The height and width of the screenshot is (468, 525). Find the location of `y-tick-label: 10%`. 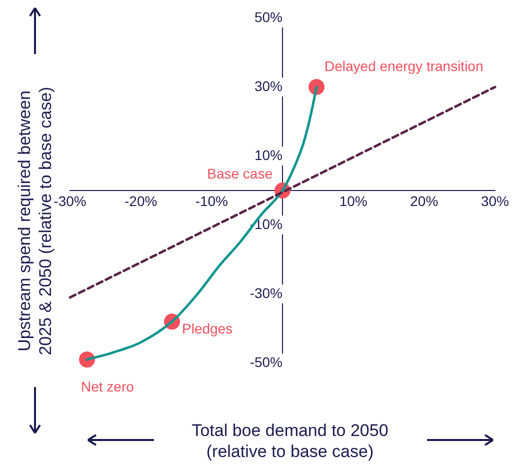

y-tick-label: 10% is located at coordinates (268, 154).